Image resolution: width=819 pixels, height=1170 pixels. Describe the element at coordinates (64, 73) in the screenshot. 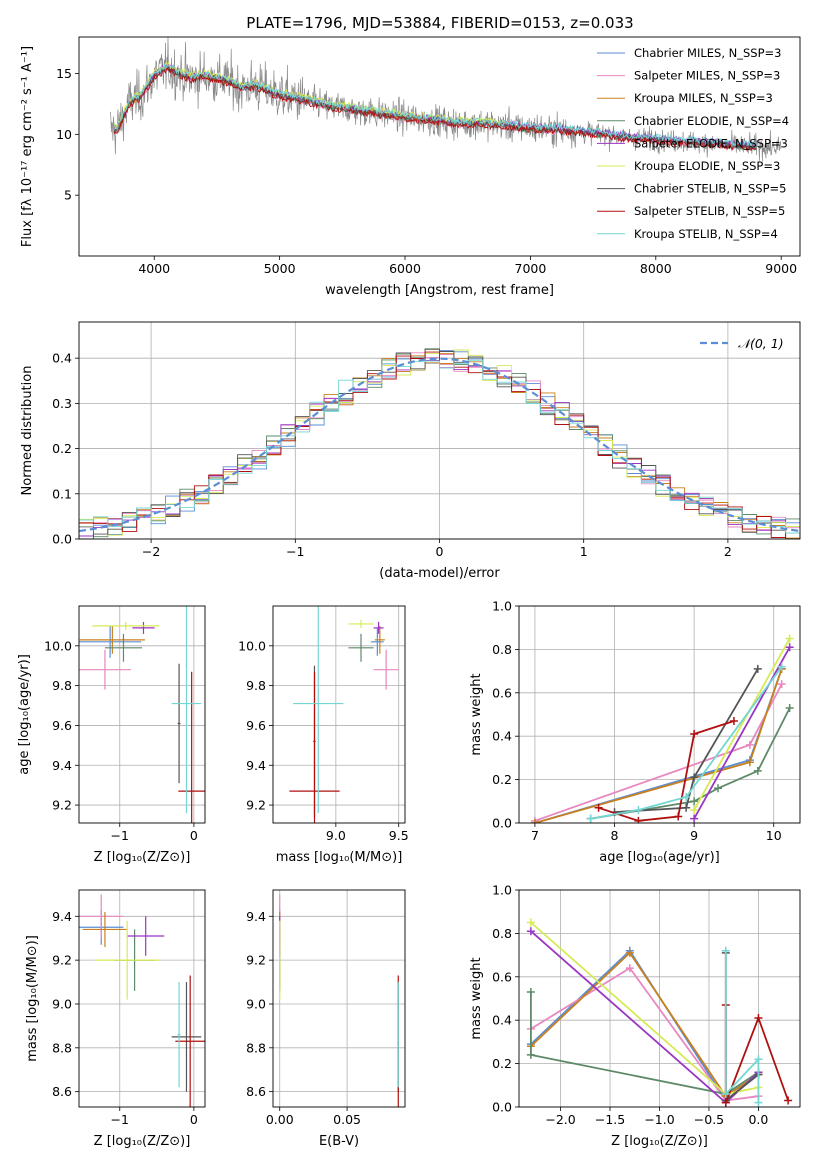

I see `y-tick-label: 15` at that location.